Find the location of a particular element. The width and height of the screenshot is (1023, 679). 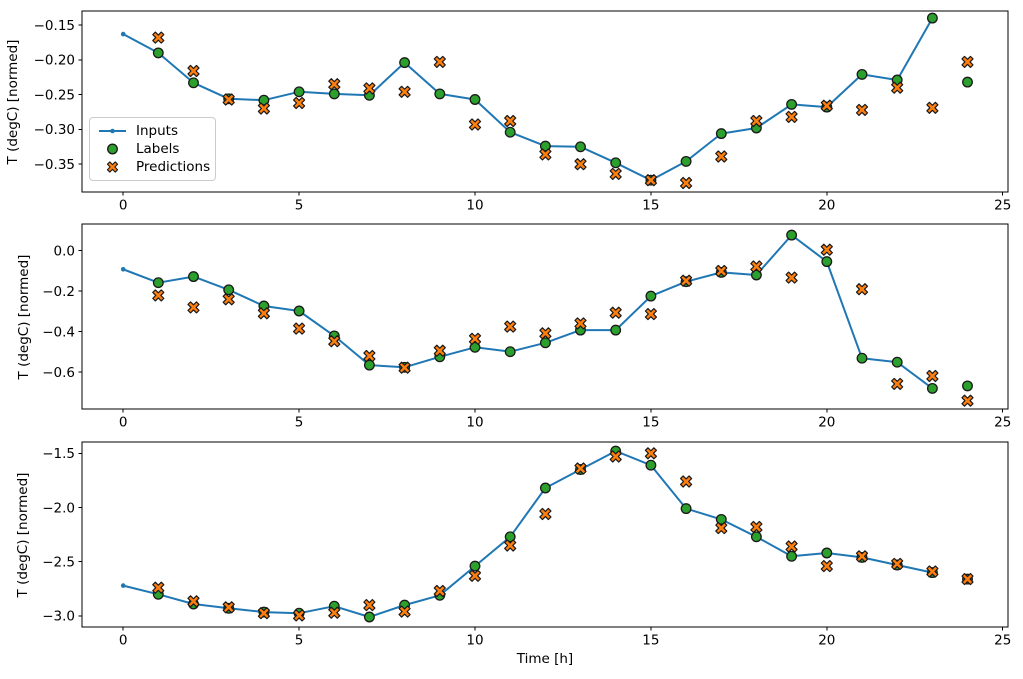

legend-item-labels: Labels is located at coordinates (152, 149).